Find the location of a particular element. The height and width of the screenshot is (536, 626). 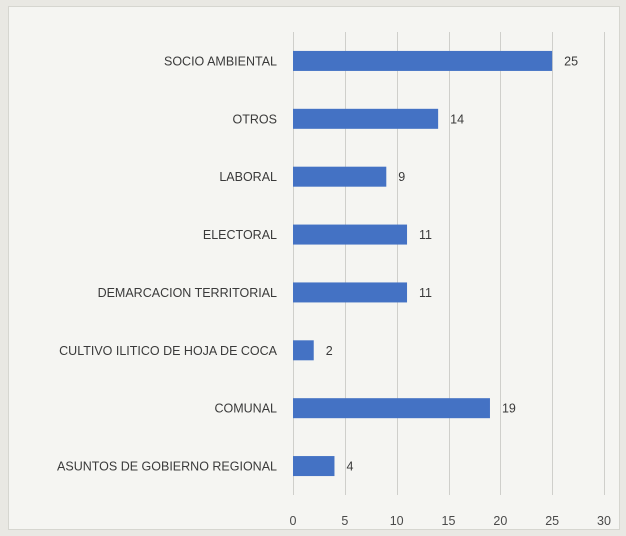

x-tick-label: 10 is located at coordinates (397, 521).